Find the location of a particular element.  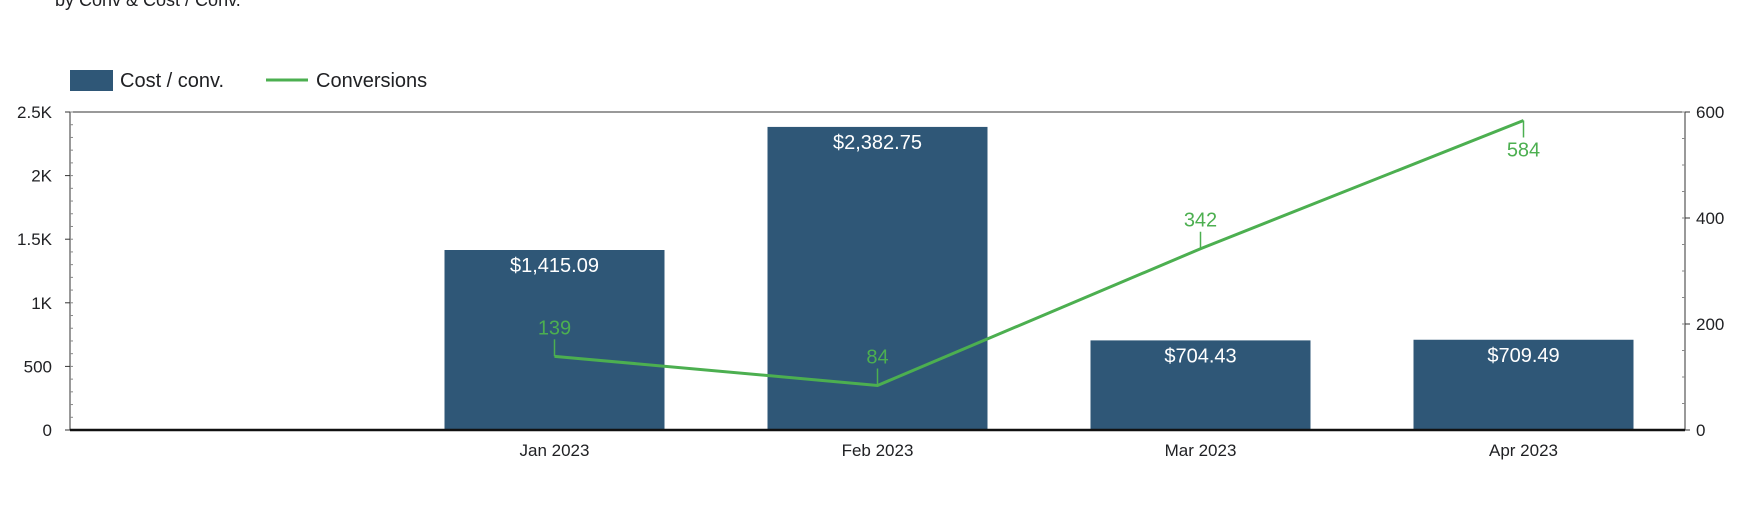

chart-subtitle: by Conv & Cost / Conv. is located at coordinates (148, 5).